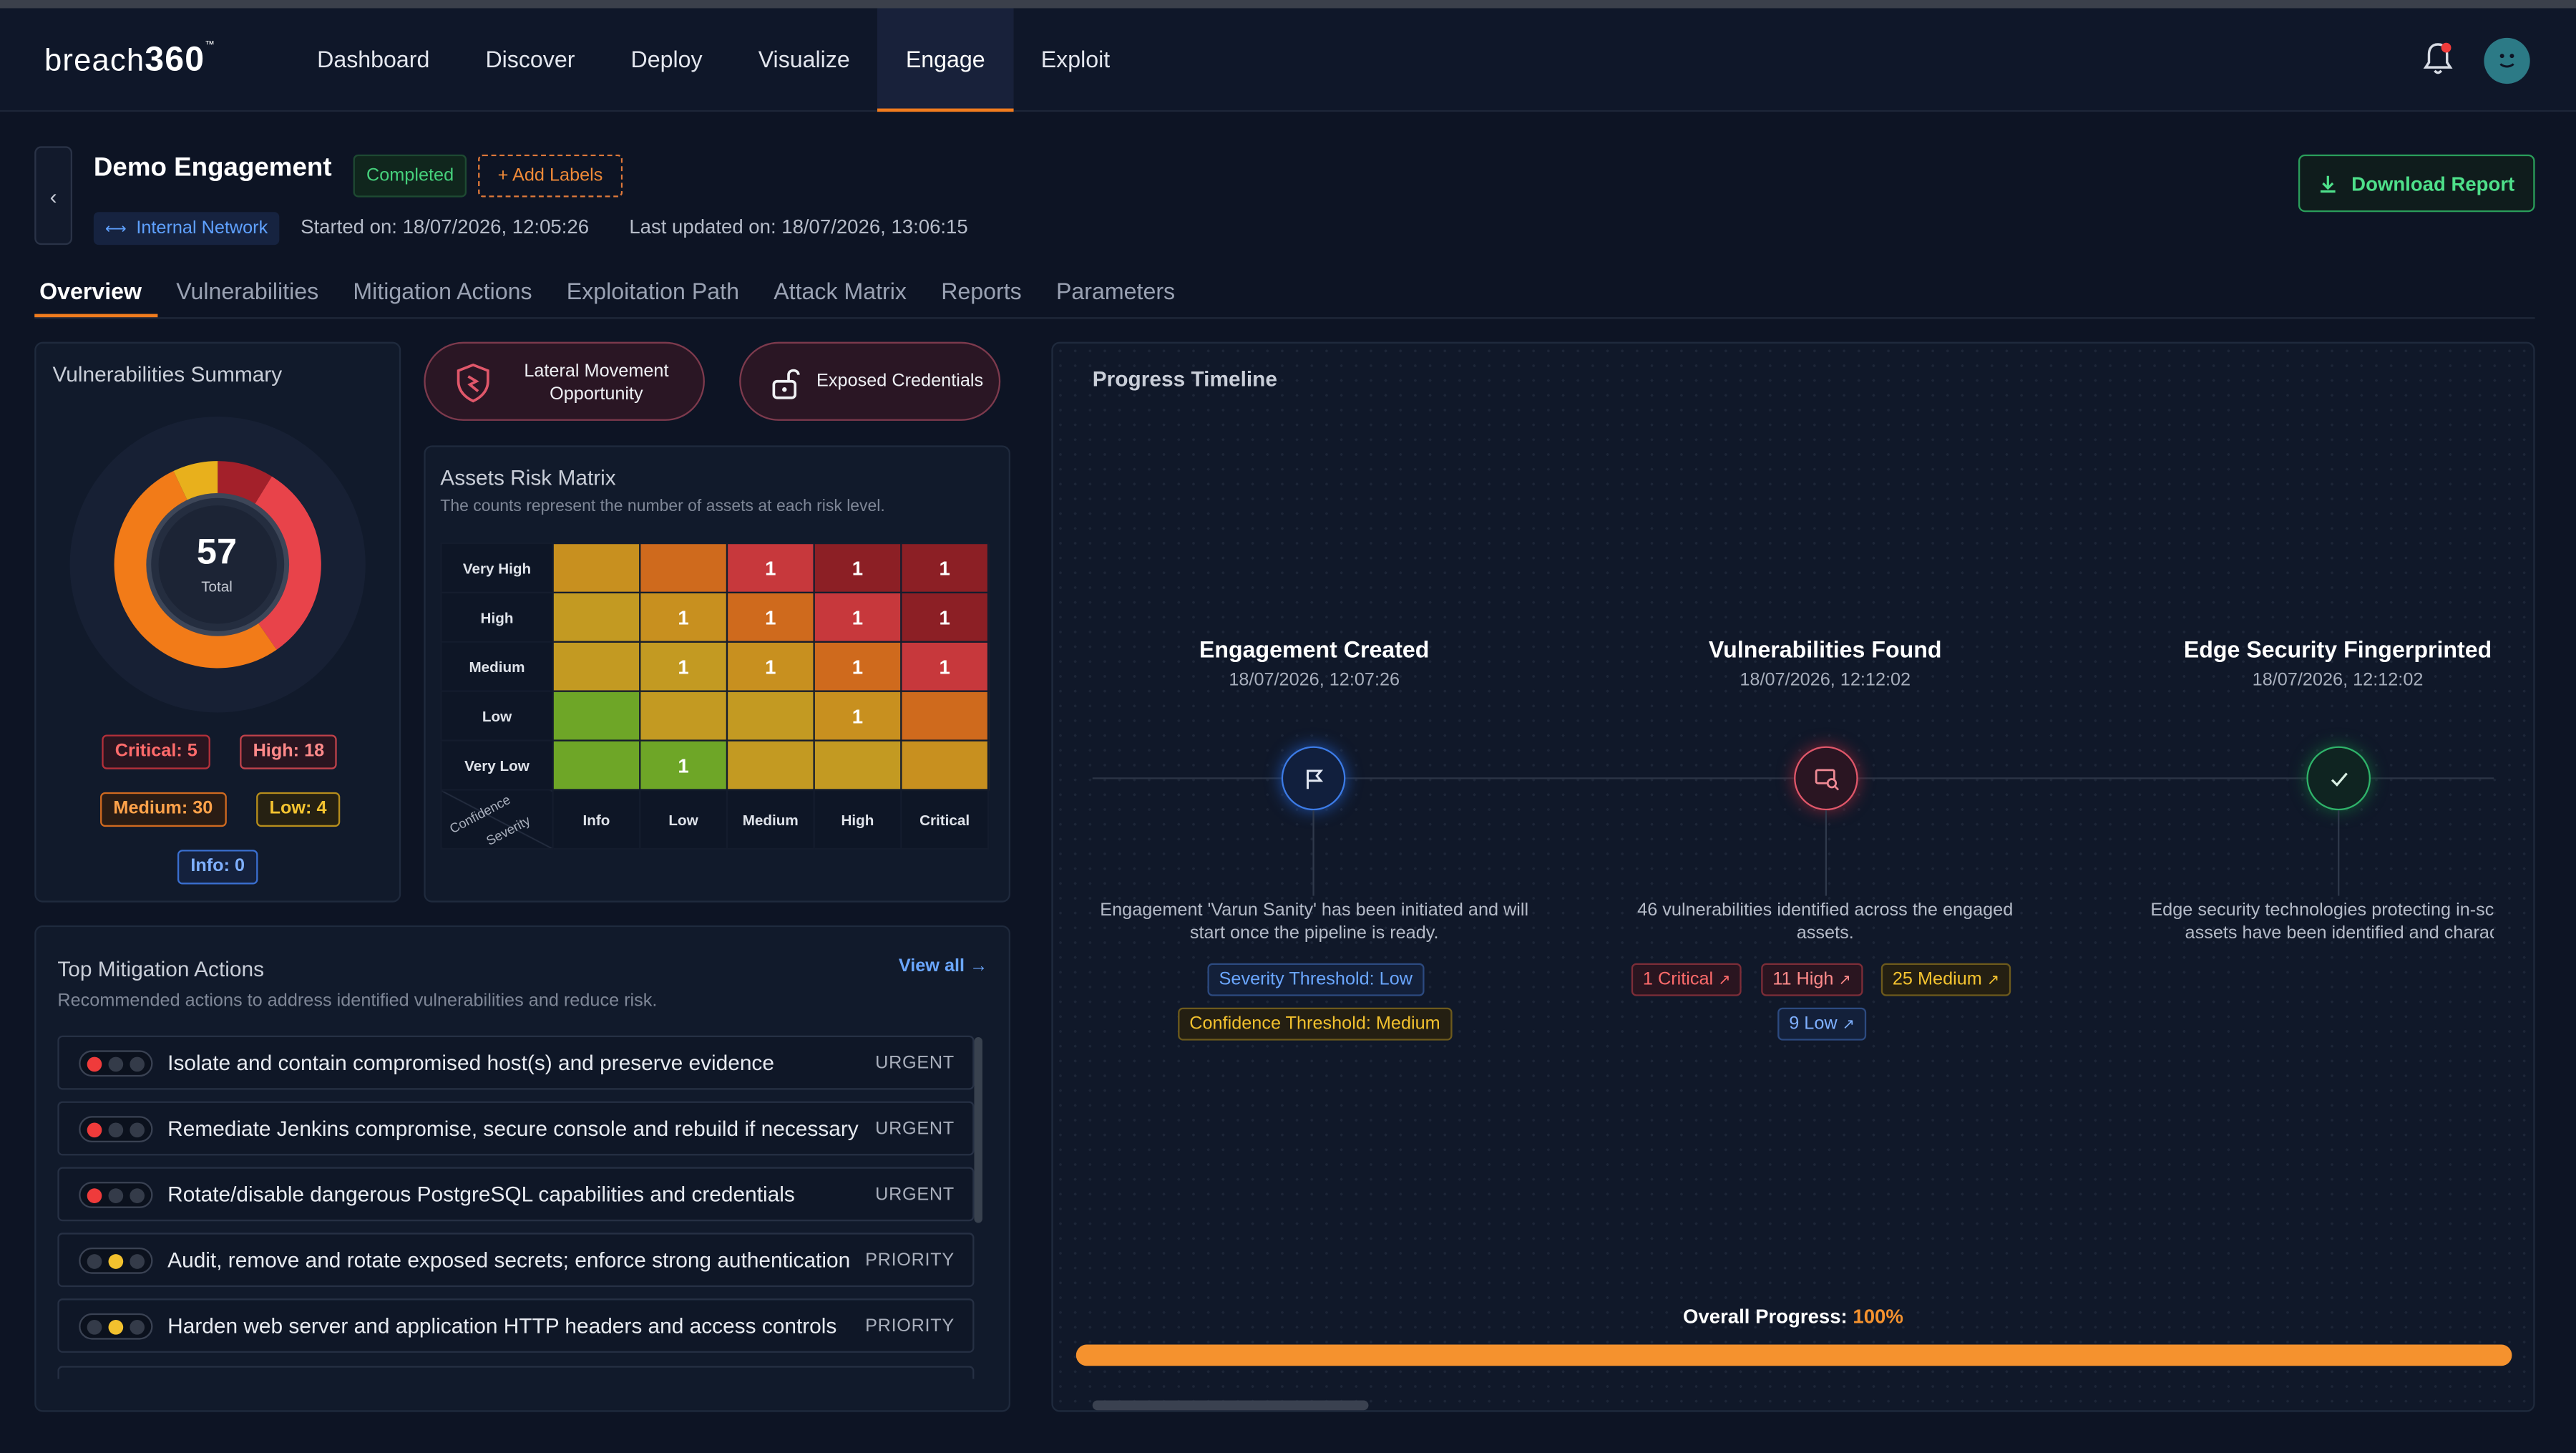 The image size is (2576, 1453). What do you see at coordinates (870, 381) in the screenshot?
I see `exposed-credentials-button: Exposed Credentials` at bounding box center [870, 381].